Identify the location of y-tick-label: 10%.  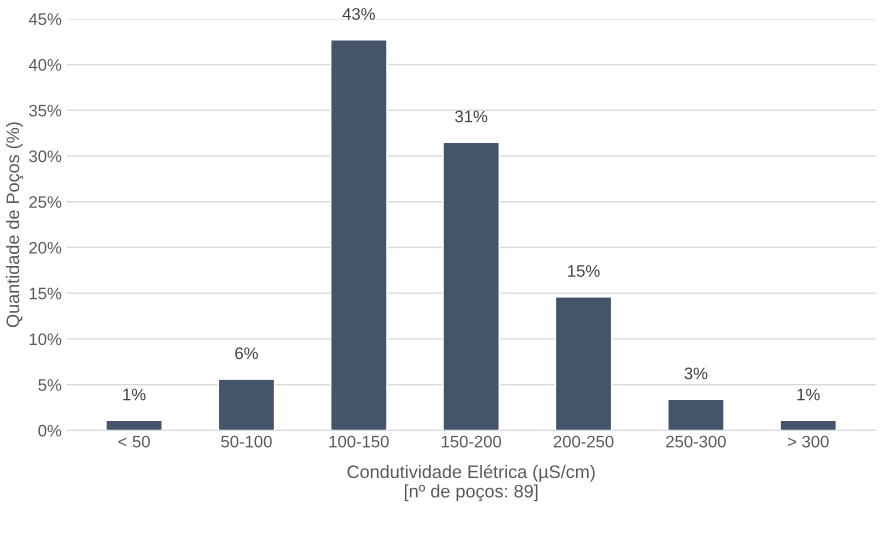
(46, 339).